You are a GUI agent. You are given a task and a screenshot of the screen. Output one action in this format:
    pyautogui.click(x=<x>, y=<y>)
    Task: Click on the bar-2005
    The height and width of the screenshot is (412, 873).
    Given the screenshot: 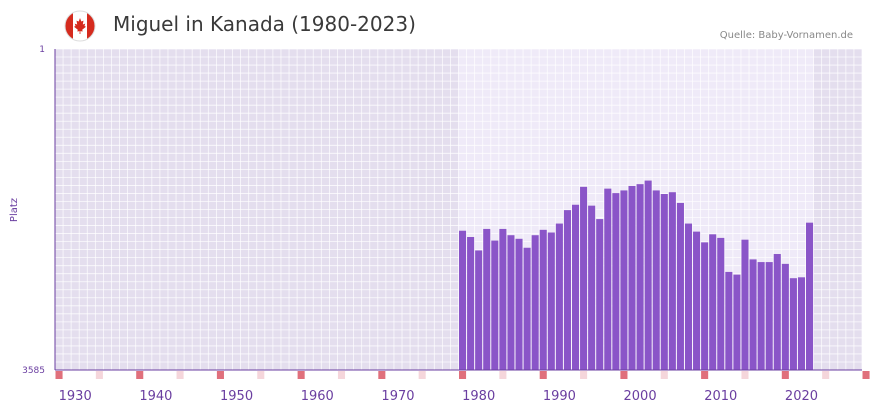 What is the action you would take?
    pyautogui.click(x=680, y=286)
    